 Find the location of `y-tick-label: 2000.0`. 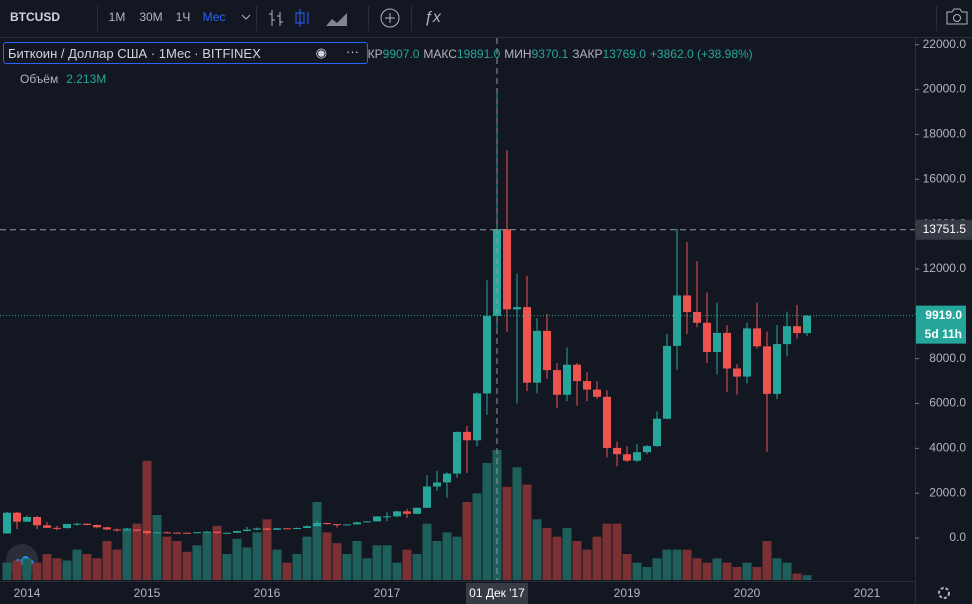

y-tick-label: 2000.0 is located at coordinates (947, 492).